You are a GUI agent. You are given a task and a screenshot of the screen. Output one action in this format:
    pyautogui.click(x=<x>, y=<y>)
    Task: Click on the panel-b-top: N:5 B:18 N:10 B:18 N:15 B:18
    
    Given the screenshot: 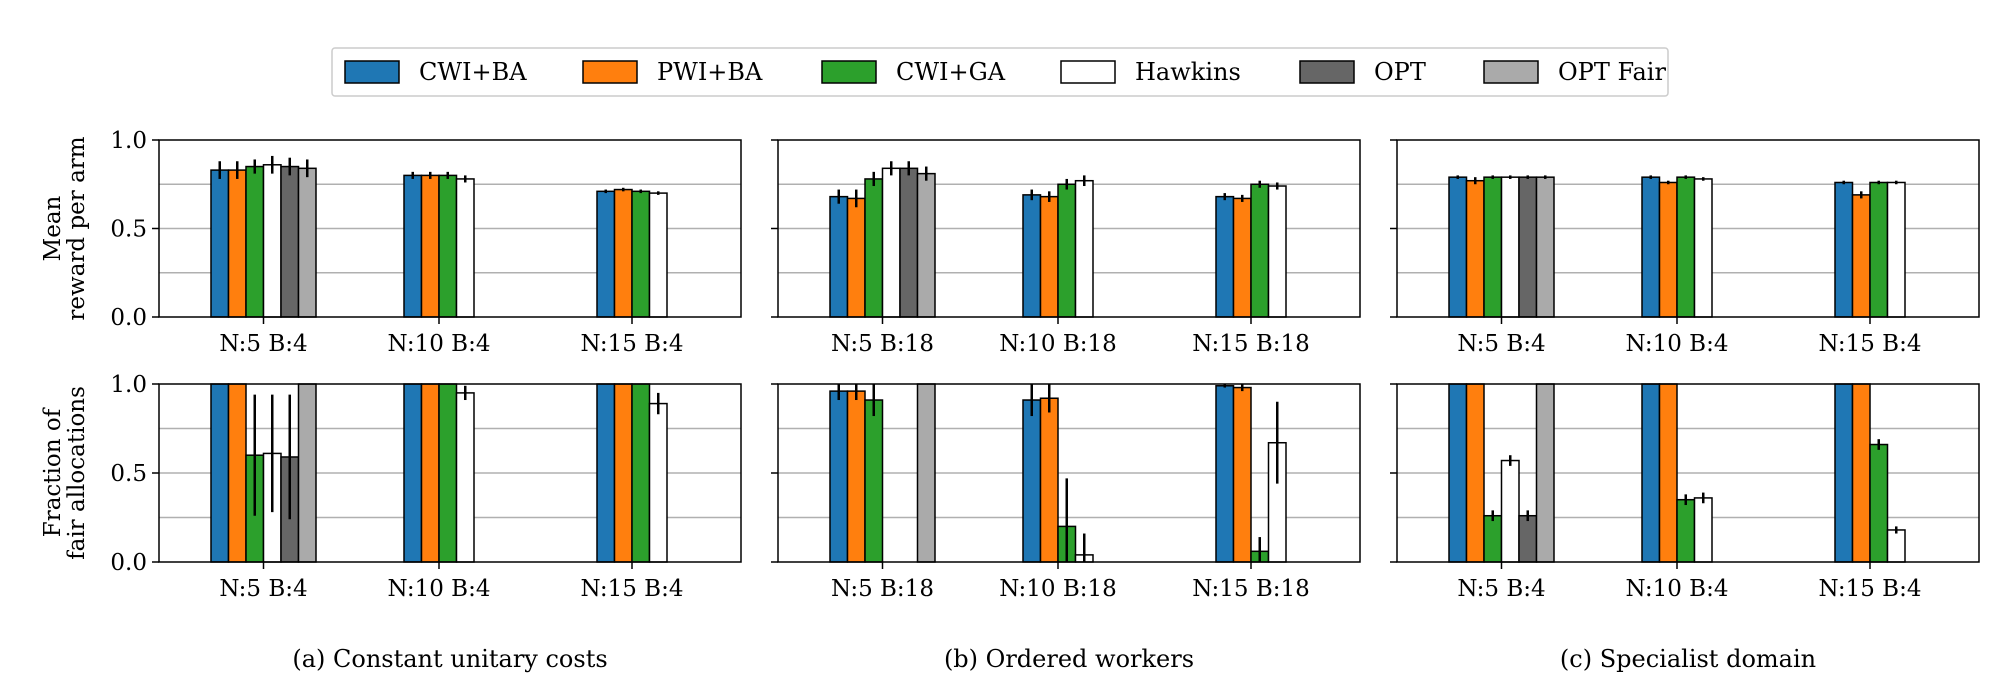 What is the action you would take?
    pyautogui.click(x=1066, y=248)
    